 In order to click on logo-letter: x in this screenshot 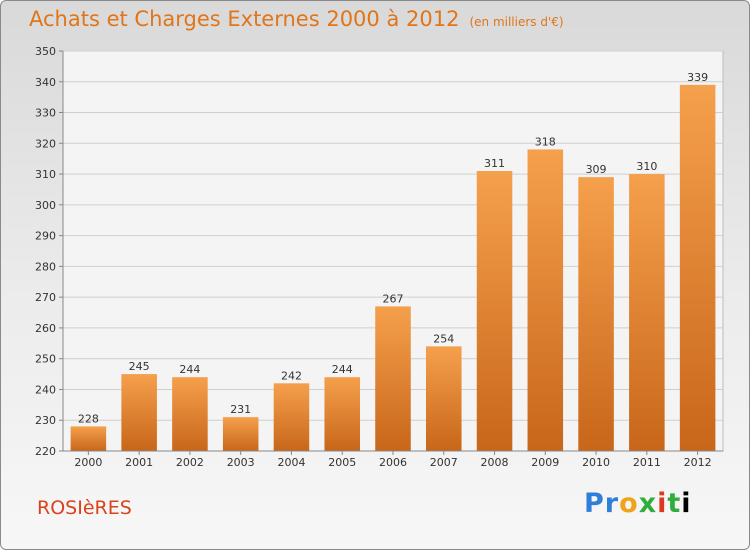, I will do `click(648, 503)`.